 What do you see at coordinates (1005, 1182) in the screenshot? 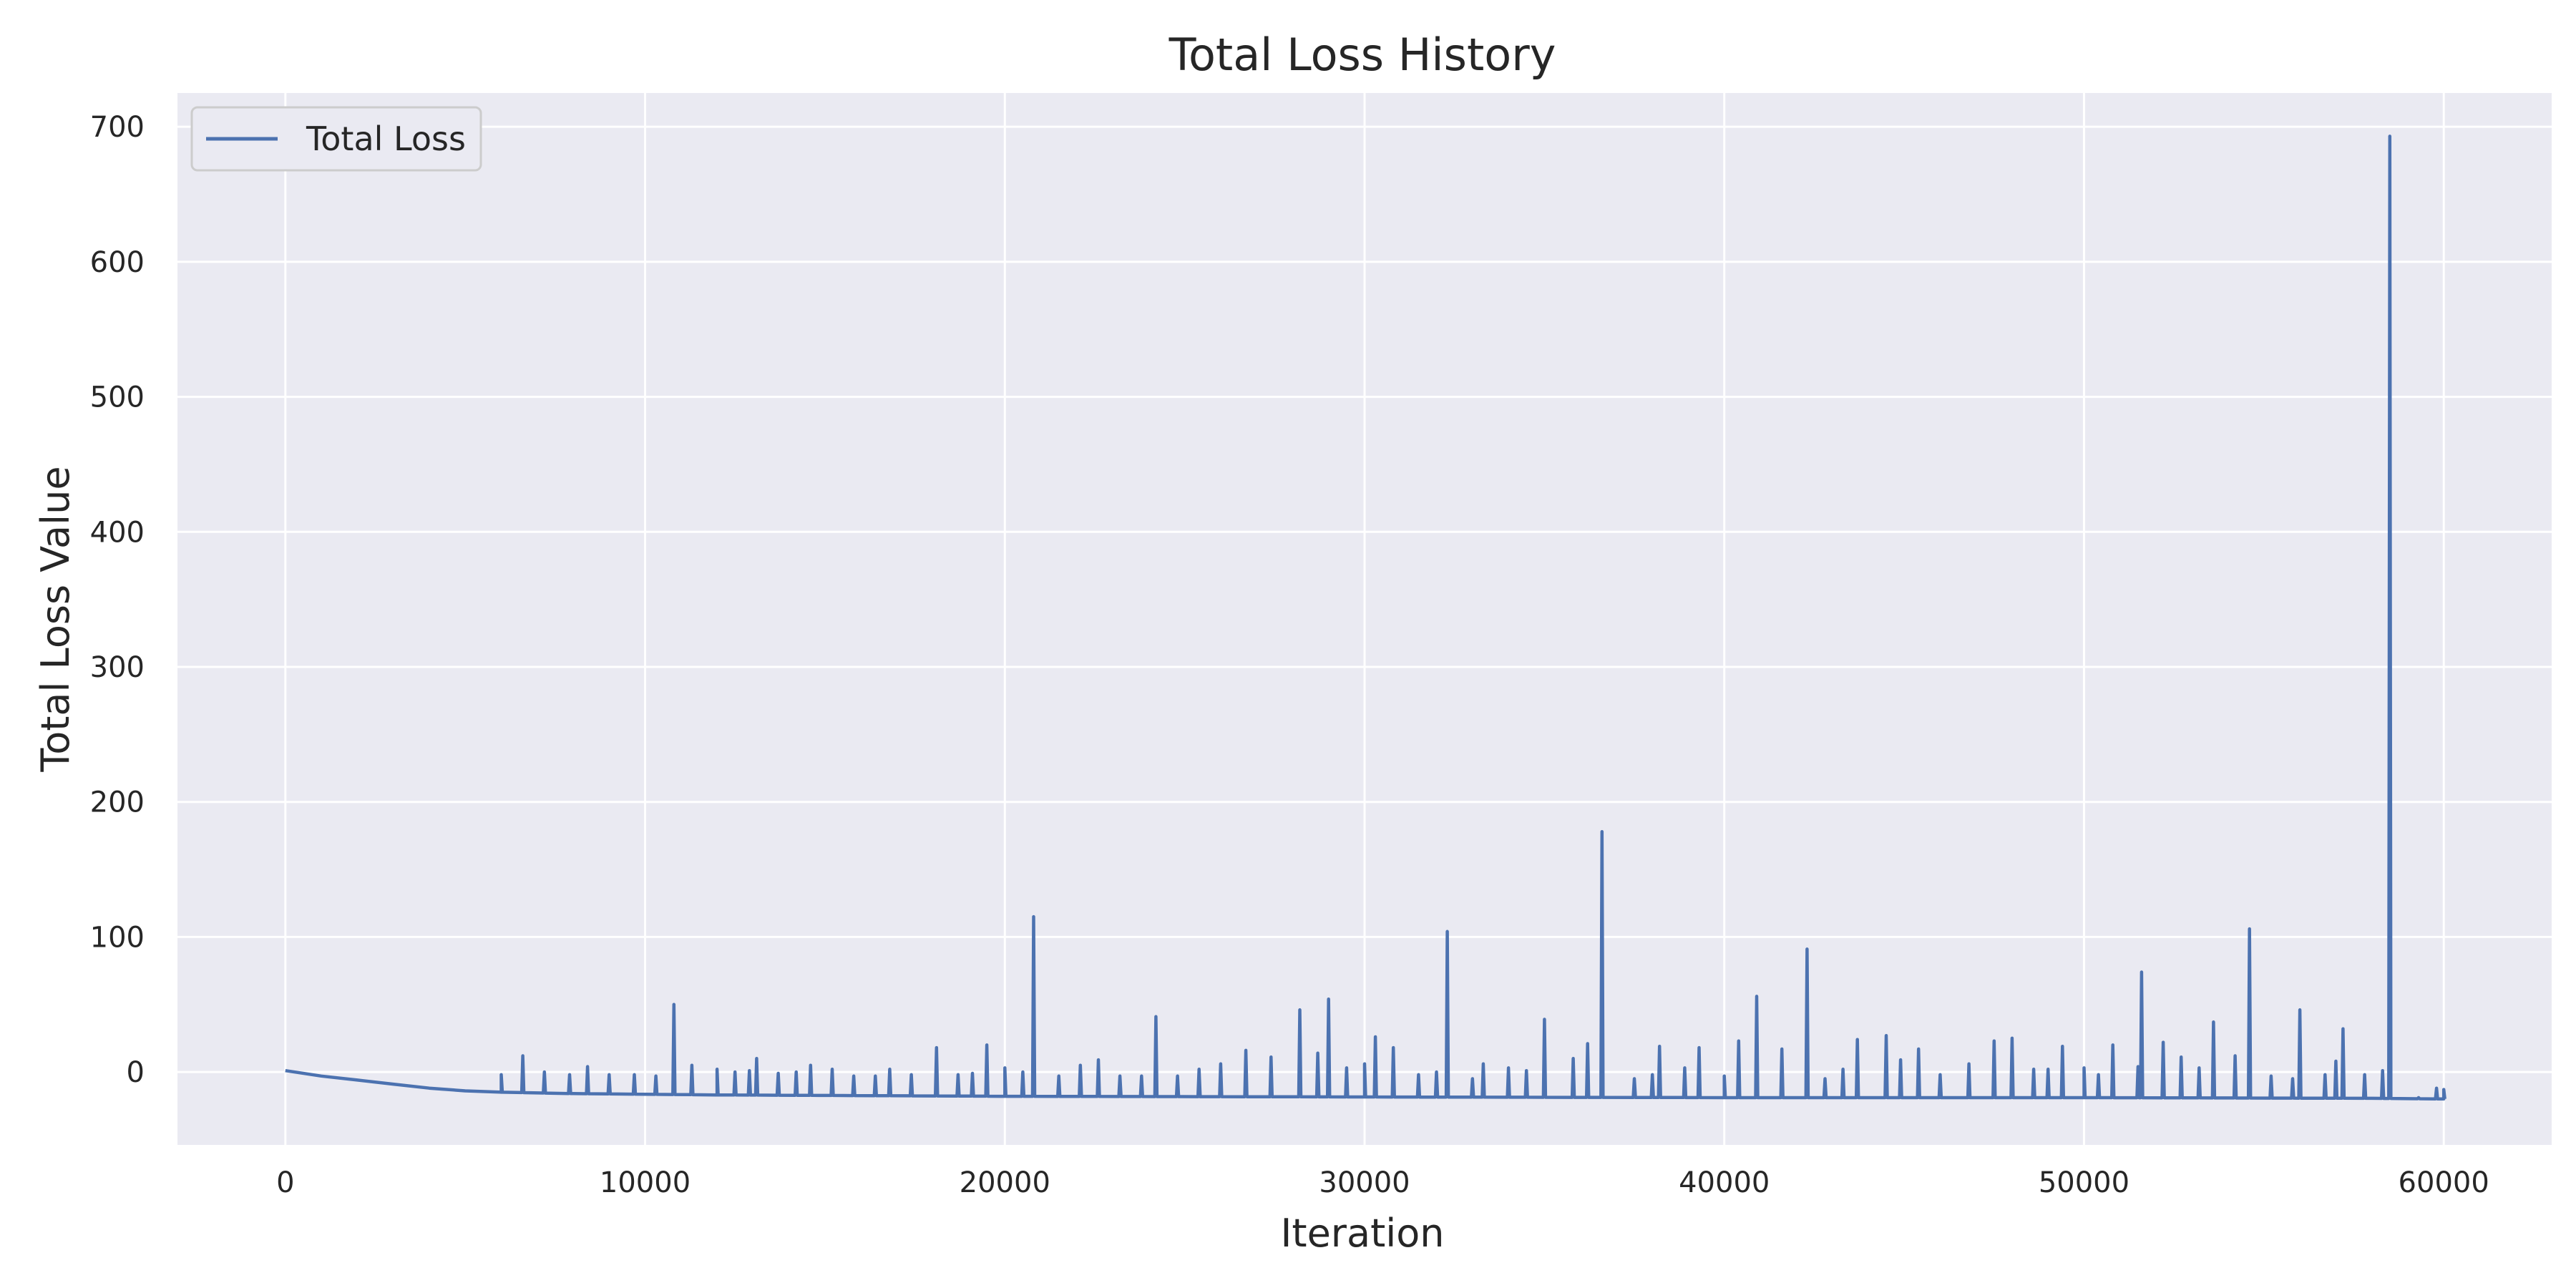
I see `x-tick-label: 20000` at bounding box center [1005, 1182].